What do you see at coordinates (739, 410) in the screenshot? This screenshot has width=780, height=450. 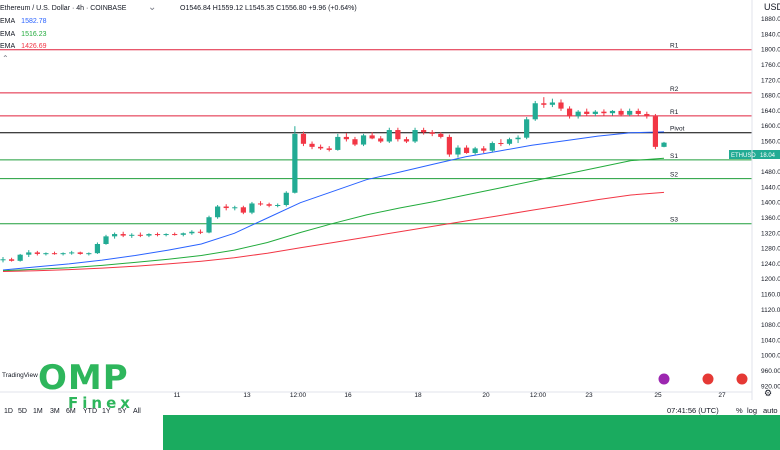 I see `percent-toggle: %` at bounding box center [739, 410].